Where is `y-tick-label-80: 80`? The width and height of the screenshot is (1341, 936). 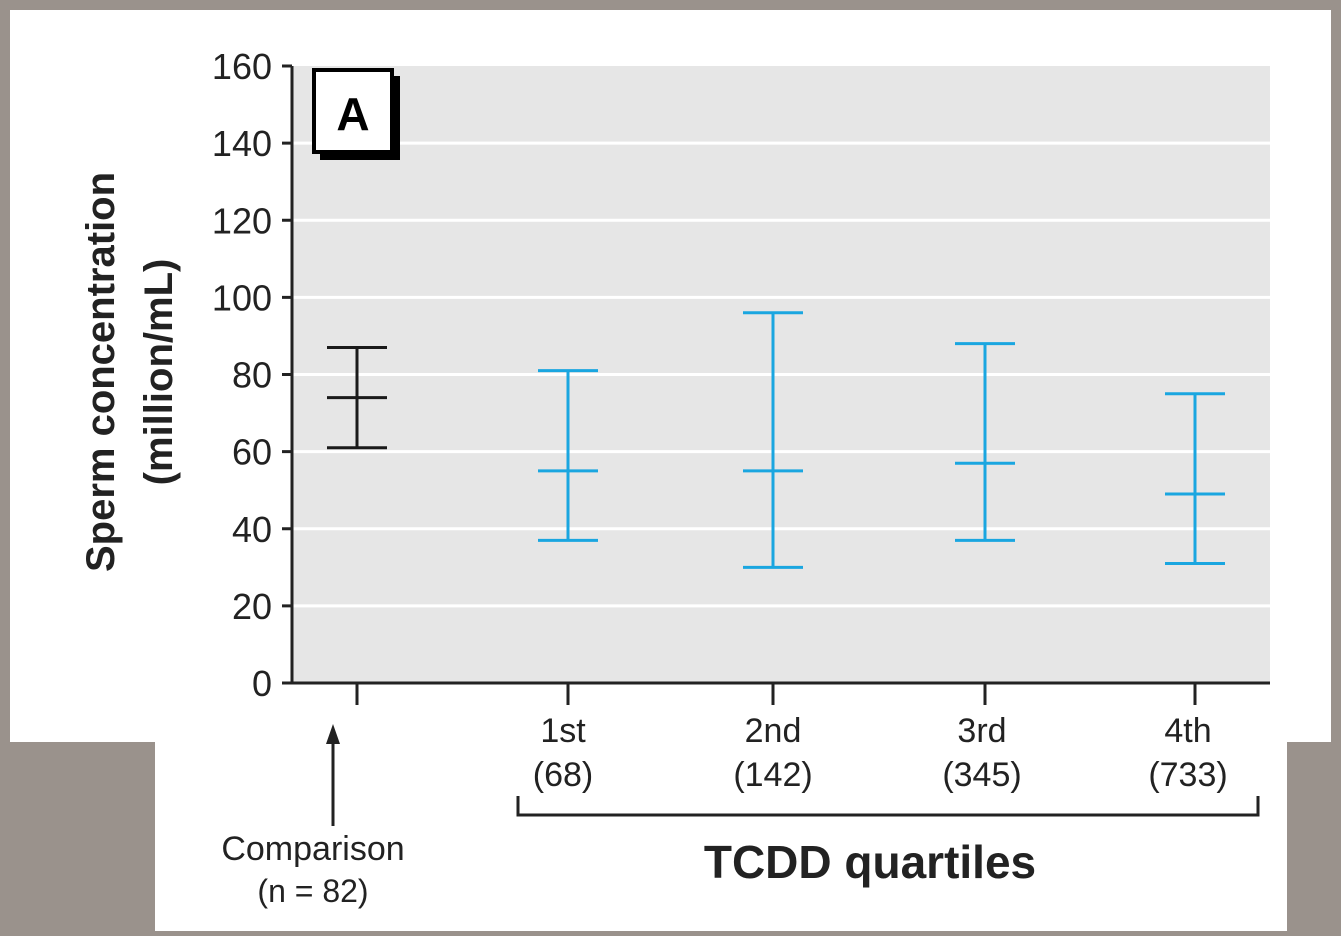 y-tick-label-80: 80 is located at coordinates (252, 375).